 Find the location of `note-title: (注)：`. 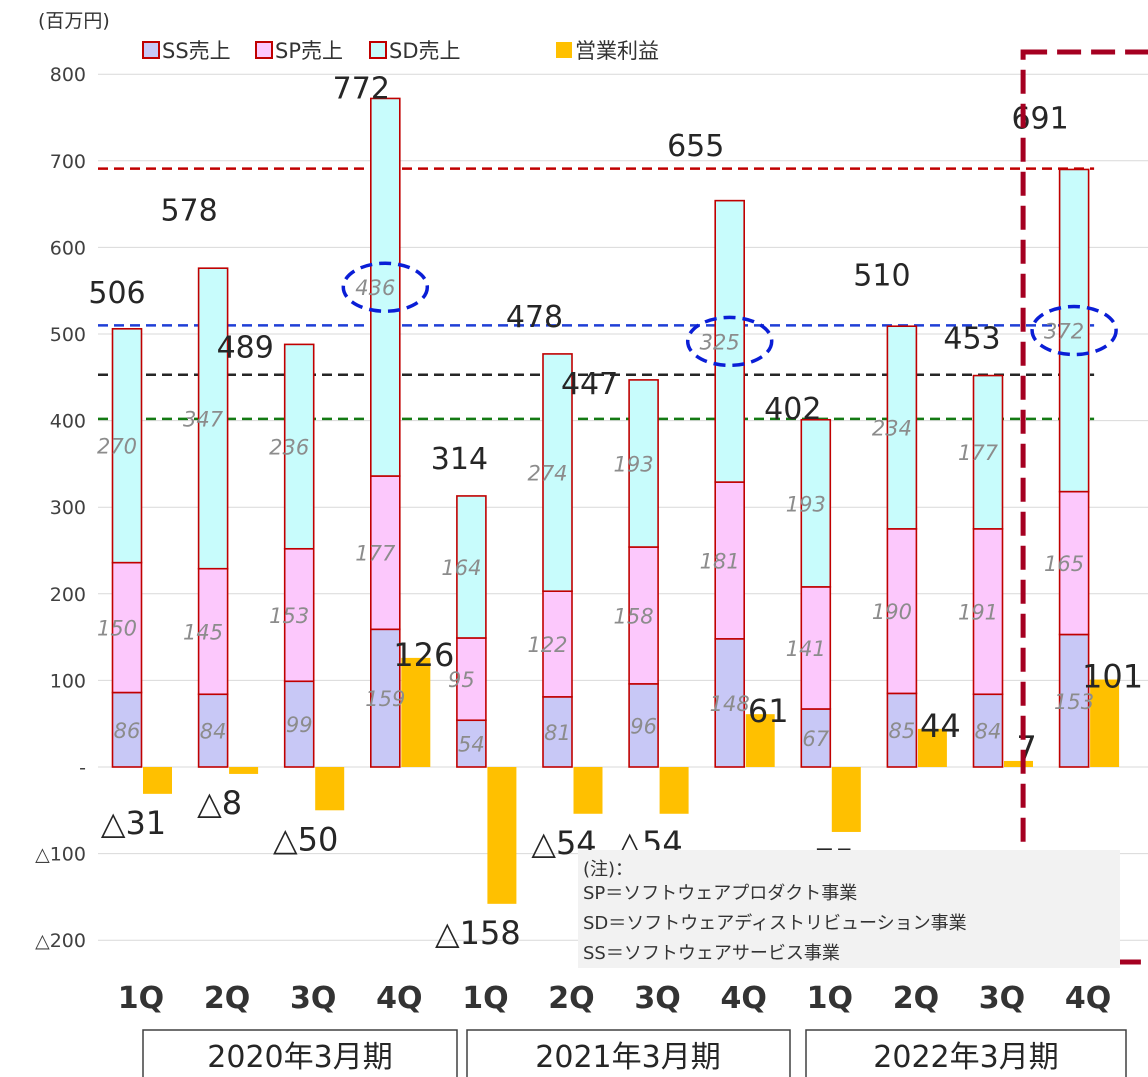

note-title: (注)： is located at coordinates (608, 869).